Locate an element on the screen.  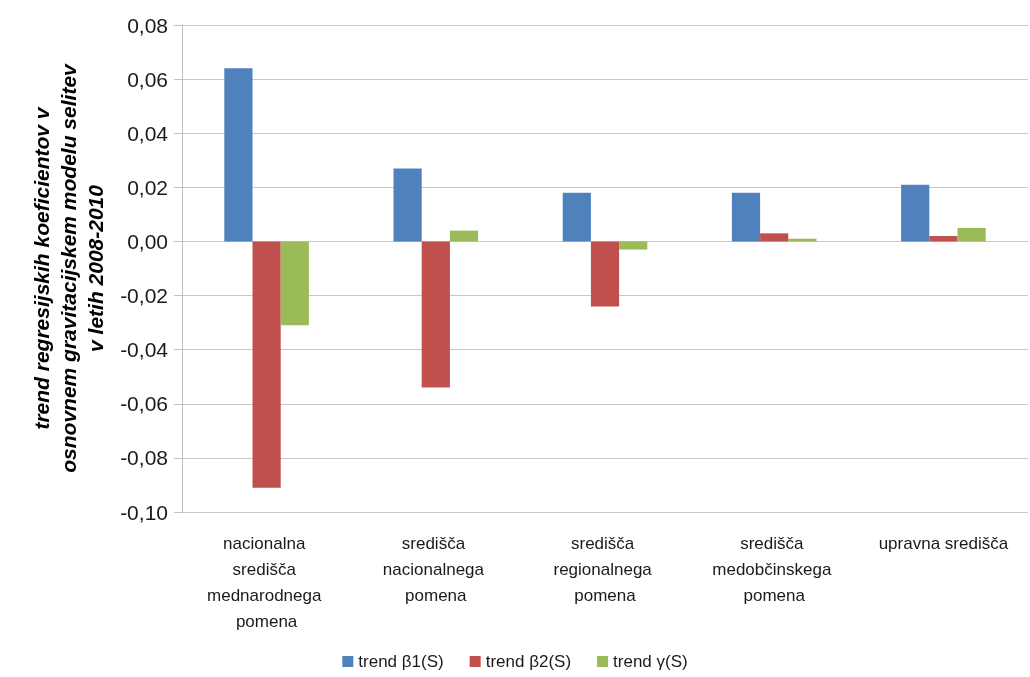
x-tick-label: upravna središča is located at coordinates (943, 543).